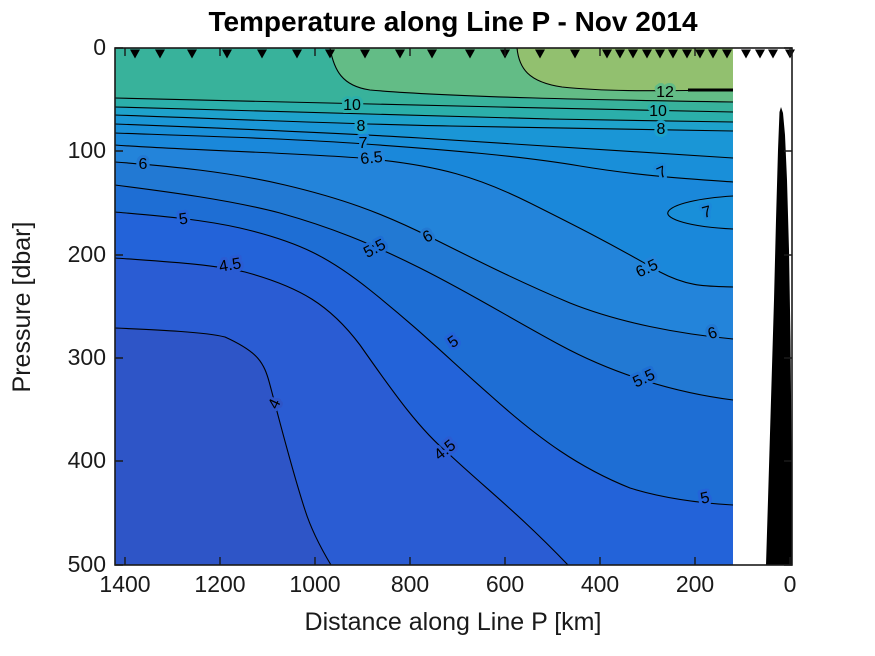  What do you see at coordinates (87, 357) in the screenshot?
I see `y-tick-label: 300` at bounding box center [87, 357].